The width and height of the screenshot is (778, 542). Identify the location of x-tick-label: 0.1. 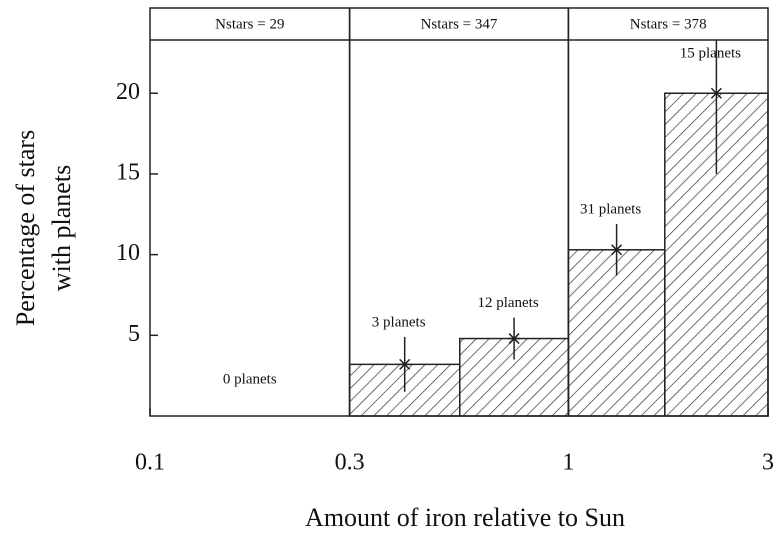
(150, 463).